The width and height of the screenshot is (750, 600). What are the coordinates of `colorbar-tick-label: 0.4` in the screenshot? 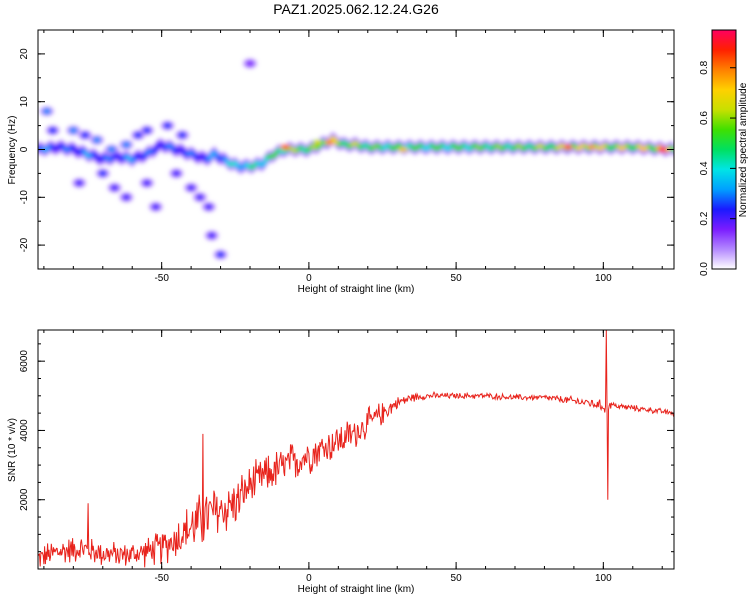 It's located at (704, 168).